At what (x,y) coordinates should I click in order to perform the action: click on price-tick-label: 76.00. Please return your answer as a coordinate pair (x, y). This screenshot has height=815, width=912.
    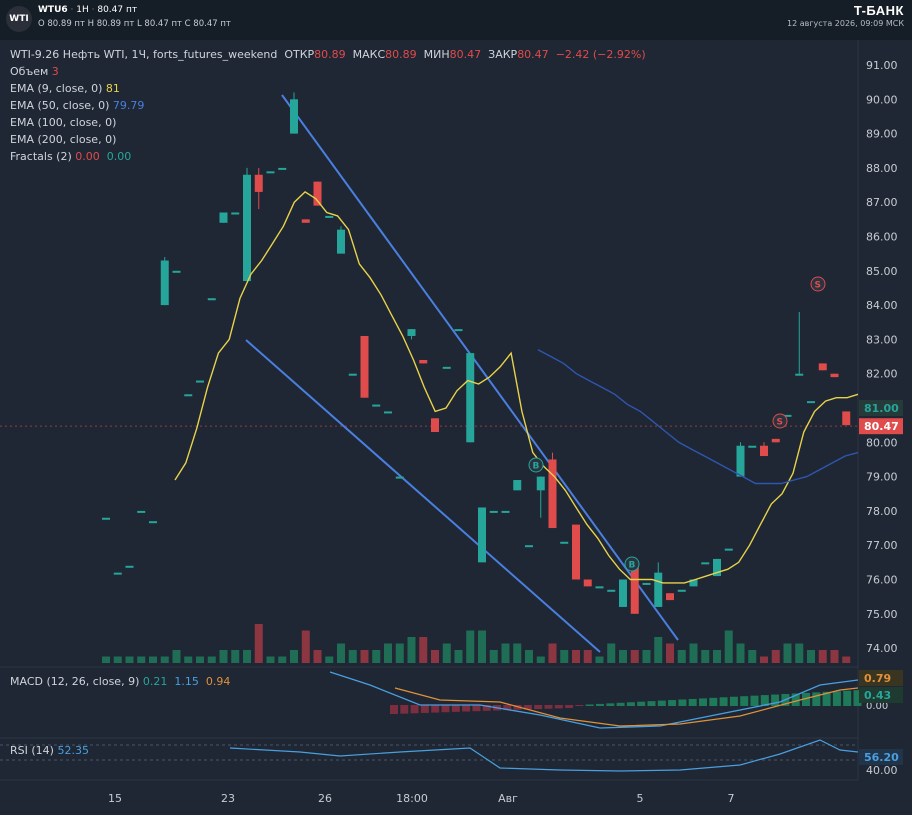
    Looking at the image, I should click on (882, 580).